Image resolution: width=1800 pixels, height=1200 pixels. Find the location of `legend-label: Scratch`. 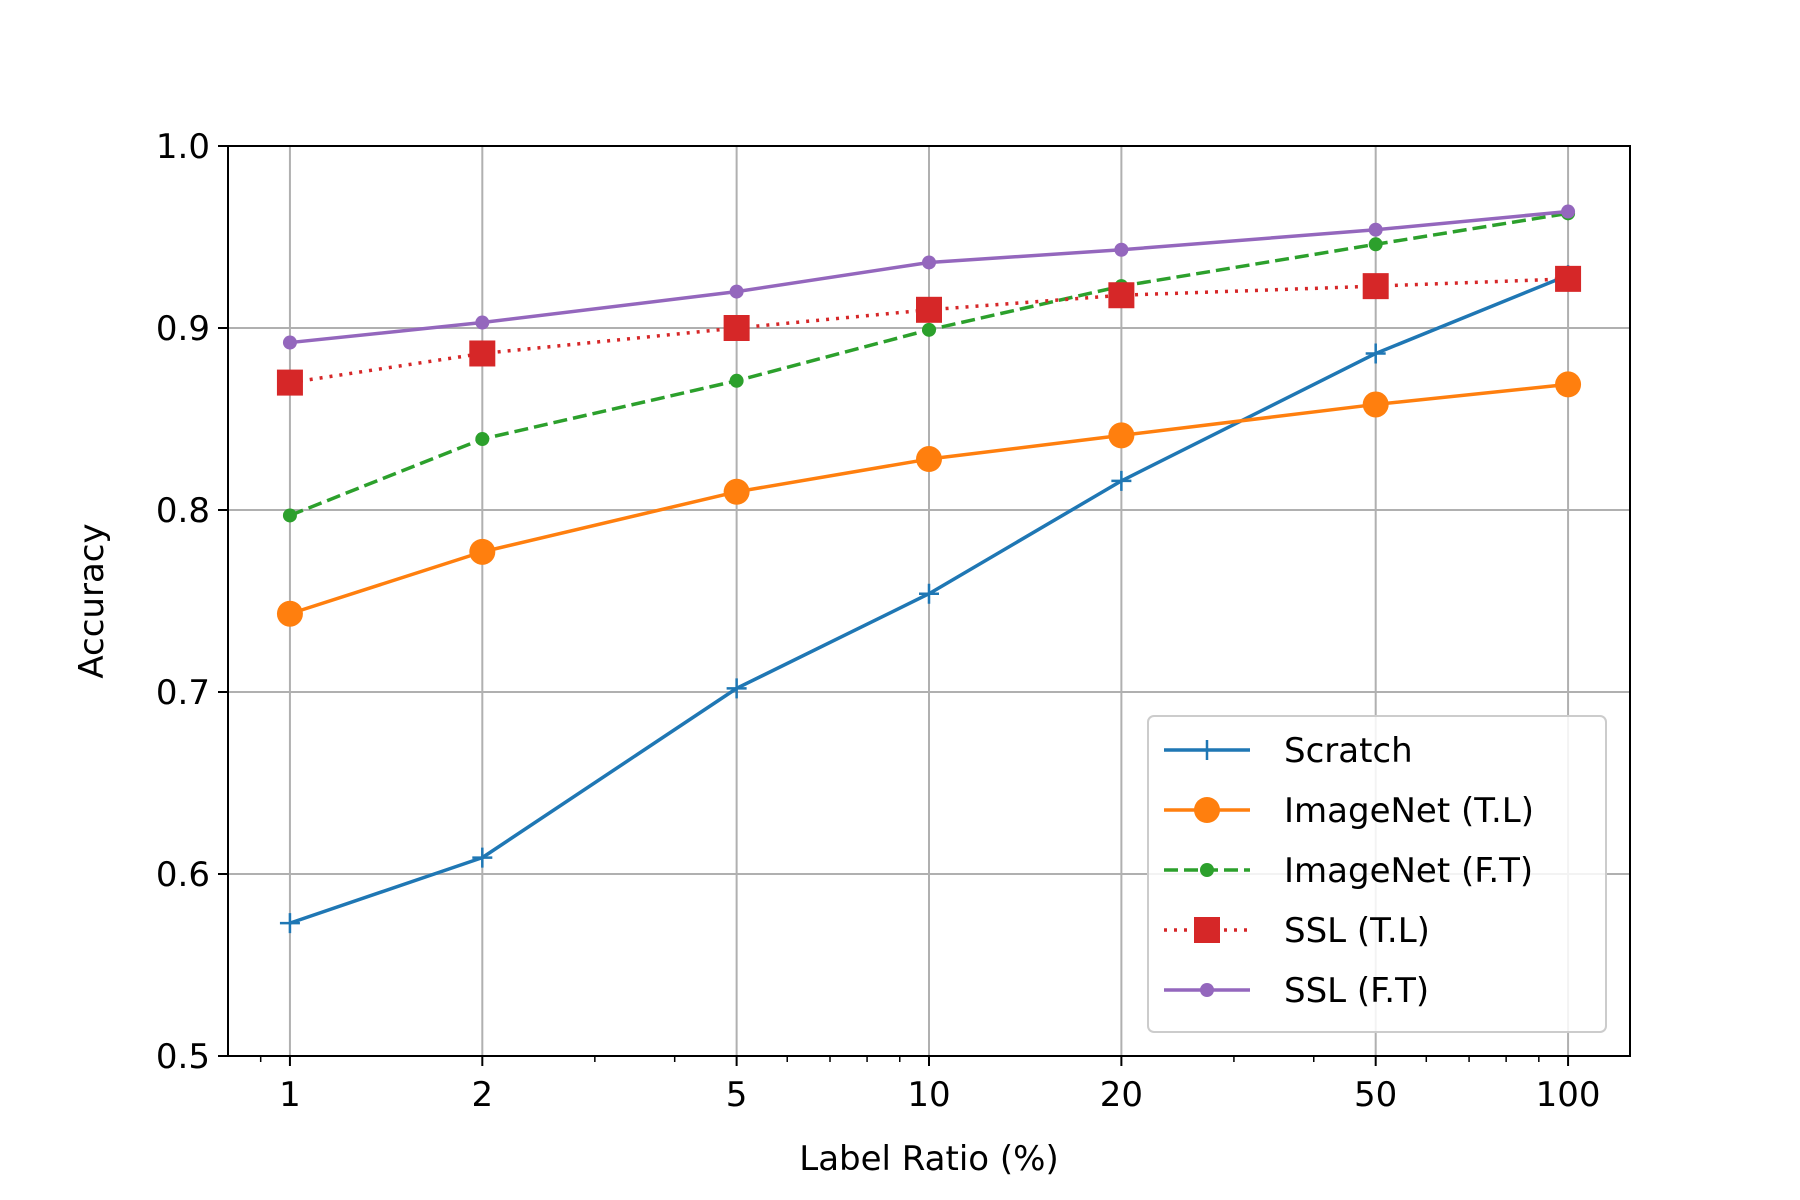

legend-label: Scratch is located at coordinates (1348, 751).